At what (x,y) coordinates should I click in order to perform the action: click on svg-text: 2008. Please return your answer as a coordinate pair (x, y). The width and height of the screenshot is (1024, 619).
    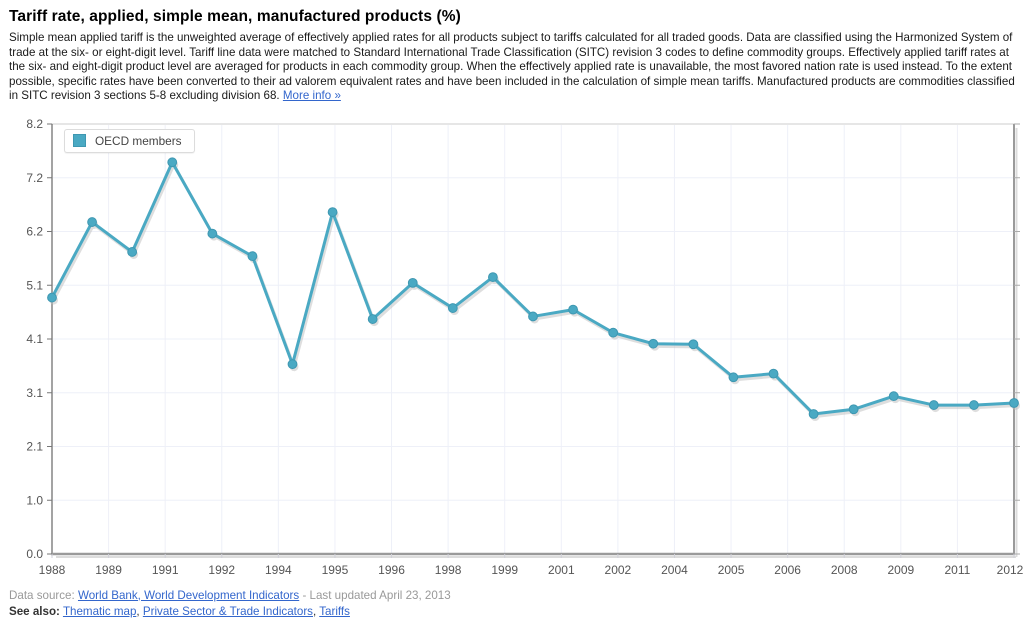
    Looking at the image, I should click on (844, 570).